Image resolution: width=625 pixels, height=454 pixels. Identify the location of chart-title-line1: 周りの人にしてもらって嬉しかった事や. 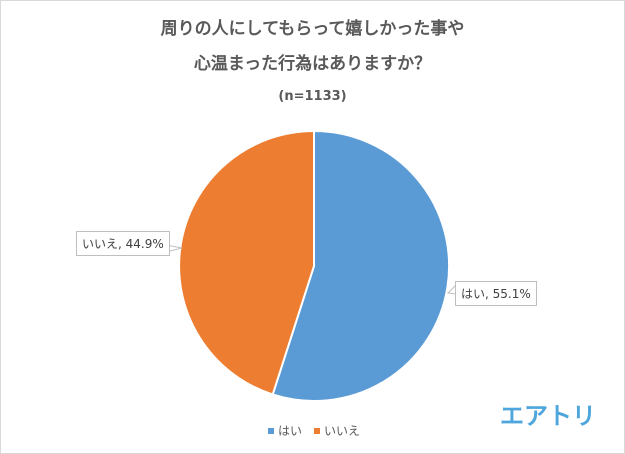
(312, 29).